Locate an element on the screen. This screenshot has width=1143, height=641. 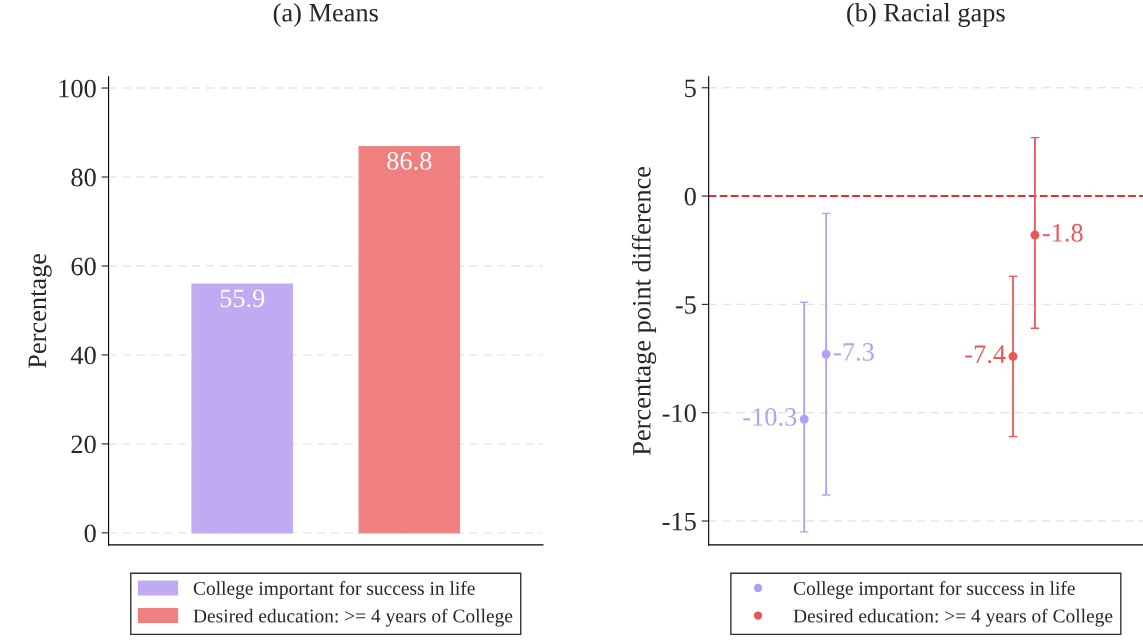
data-label: 86.8 is located at coordinates (409, 160).